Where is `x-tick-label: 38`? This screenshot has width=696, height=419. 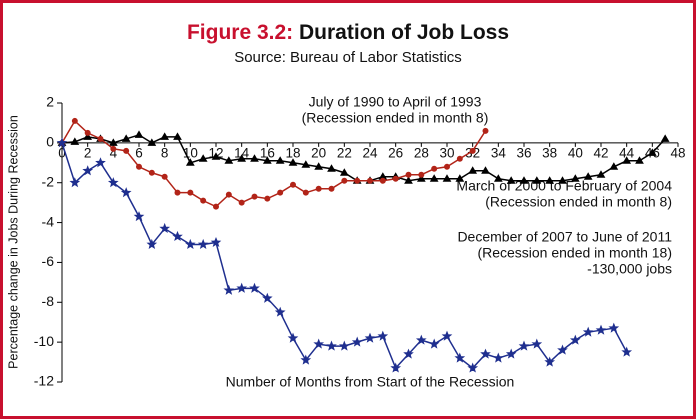
x-tick-label: 38 is located at coordinates (549, 152).